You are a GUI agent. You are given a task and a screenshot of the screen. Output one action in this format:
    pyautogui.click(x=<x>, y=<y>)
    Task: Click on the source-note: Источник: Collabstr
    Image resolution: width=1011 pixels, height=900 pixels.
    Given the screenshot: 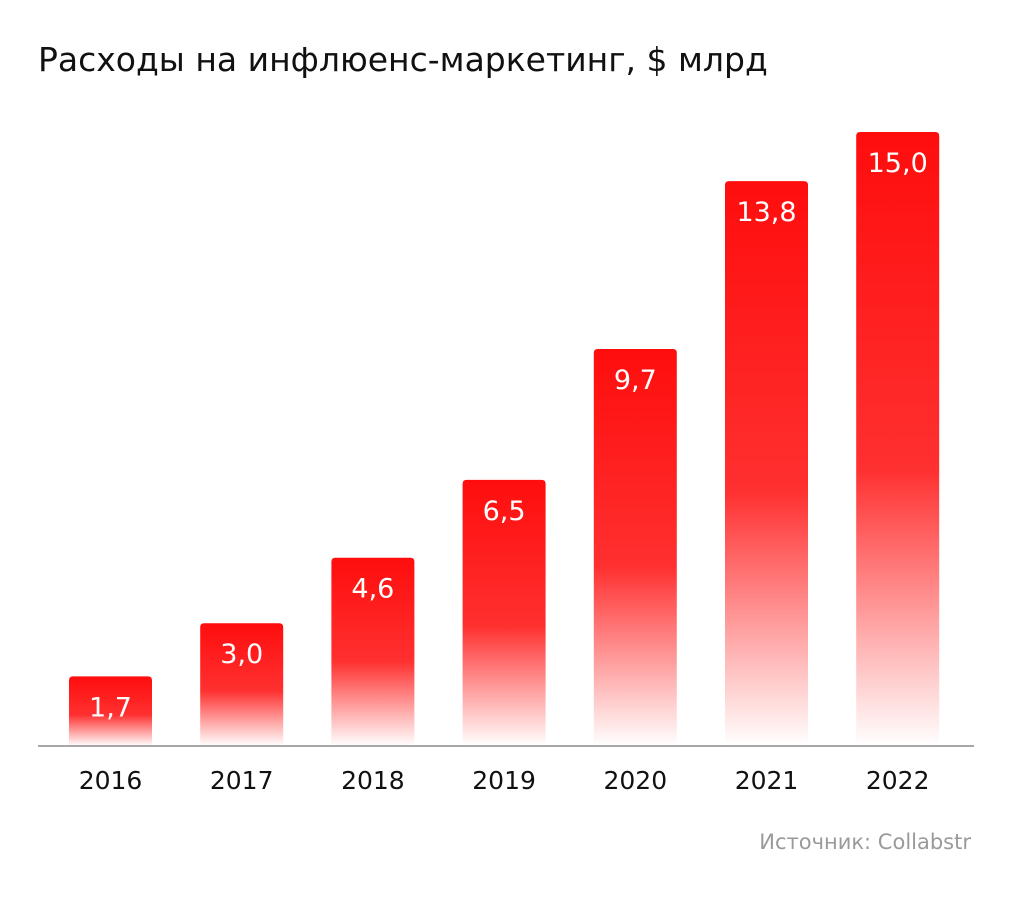 What is the action you would take?
    pyautogui.click(x=865, y=842)
    